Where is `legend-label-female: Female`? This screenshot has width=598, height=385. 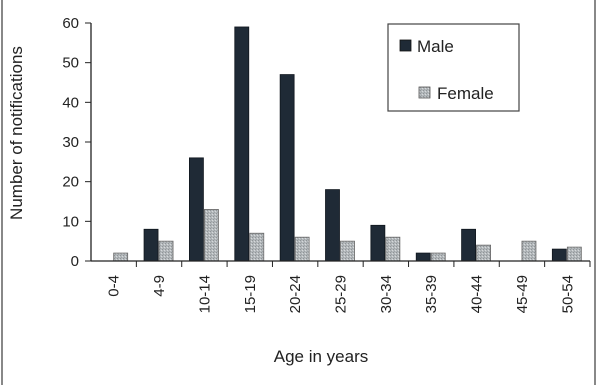 legend-label-female: Female is located at coordinates (465, 93).